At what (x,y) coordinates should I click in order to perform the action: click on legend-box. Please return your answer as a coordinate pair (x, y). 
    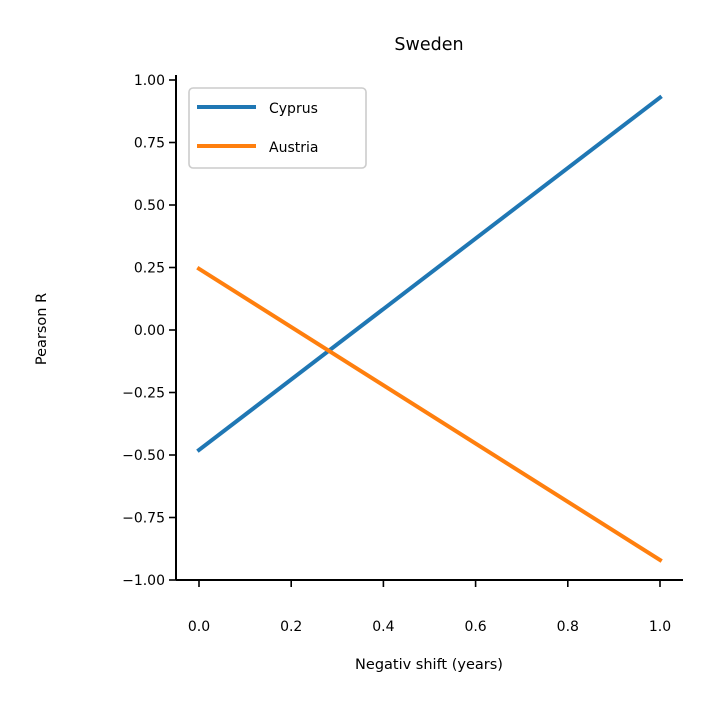
    Looking at the image, I should click on (277, 128).